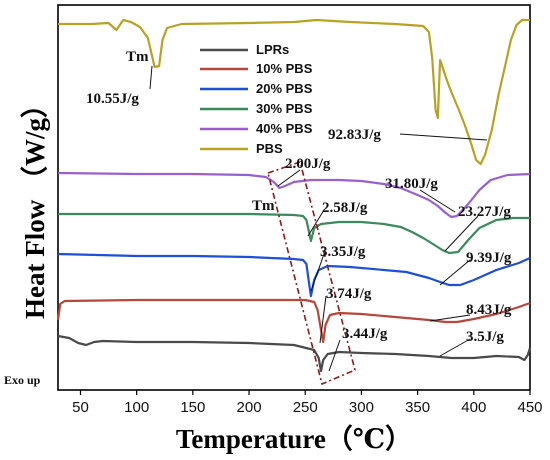 This screenshot has width=550, height=460. Describe the element at coordinates (294, 439) in the screenshot. I see `x-axis-title: Temperature（℃）` at that location.